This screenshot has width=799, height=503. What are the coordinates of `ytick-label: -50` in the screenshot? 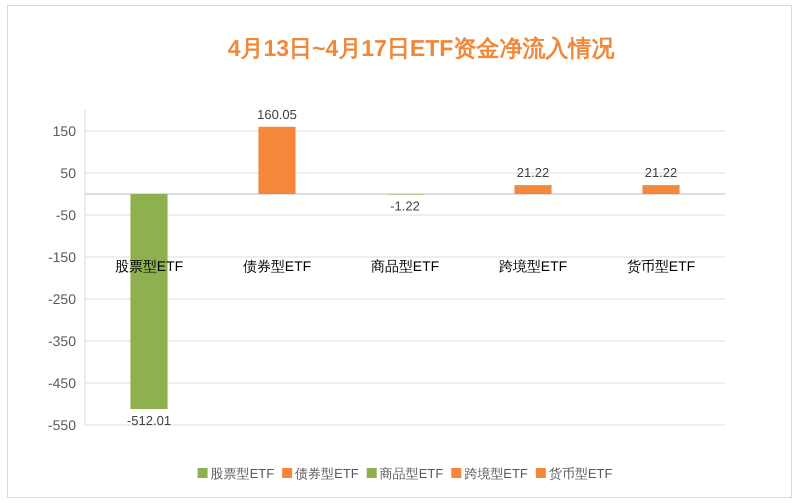 It's located at (66, 215).